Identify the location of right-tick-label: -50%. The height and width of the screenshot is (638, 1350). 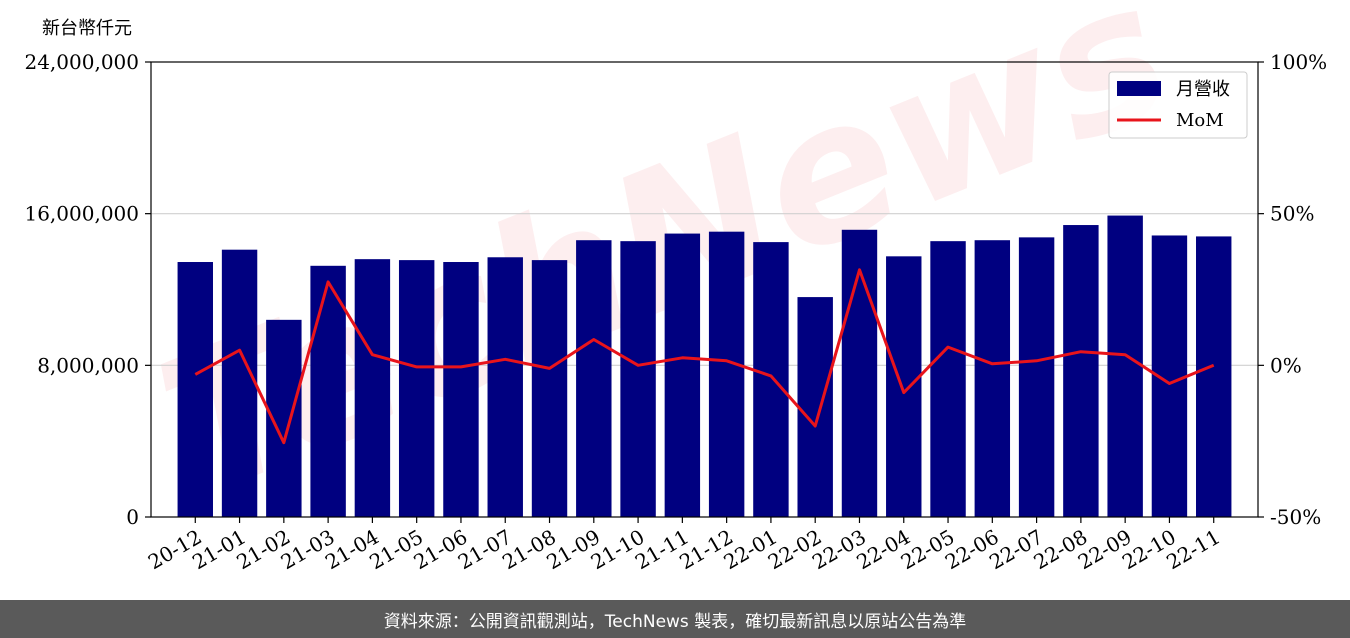
(1295, 517).